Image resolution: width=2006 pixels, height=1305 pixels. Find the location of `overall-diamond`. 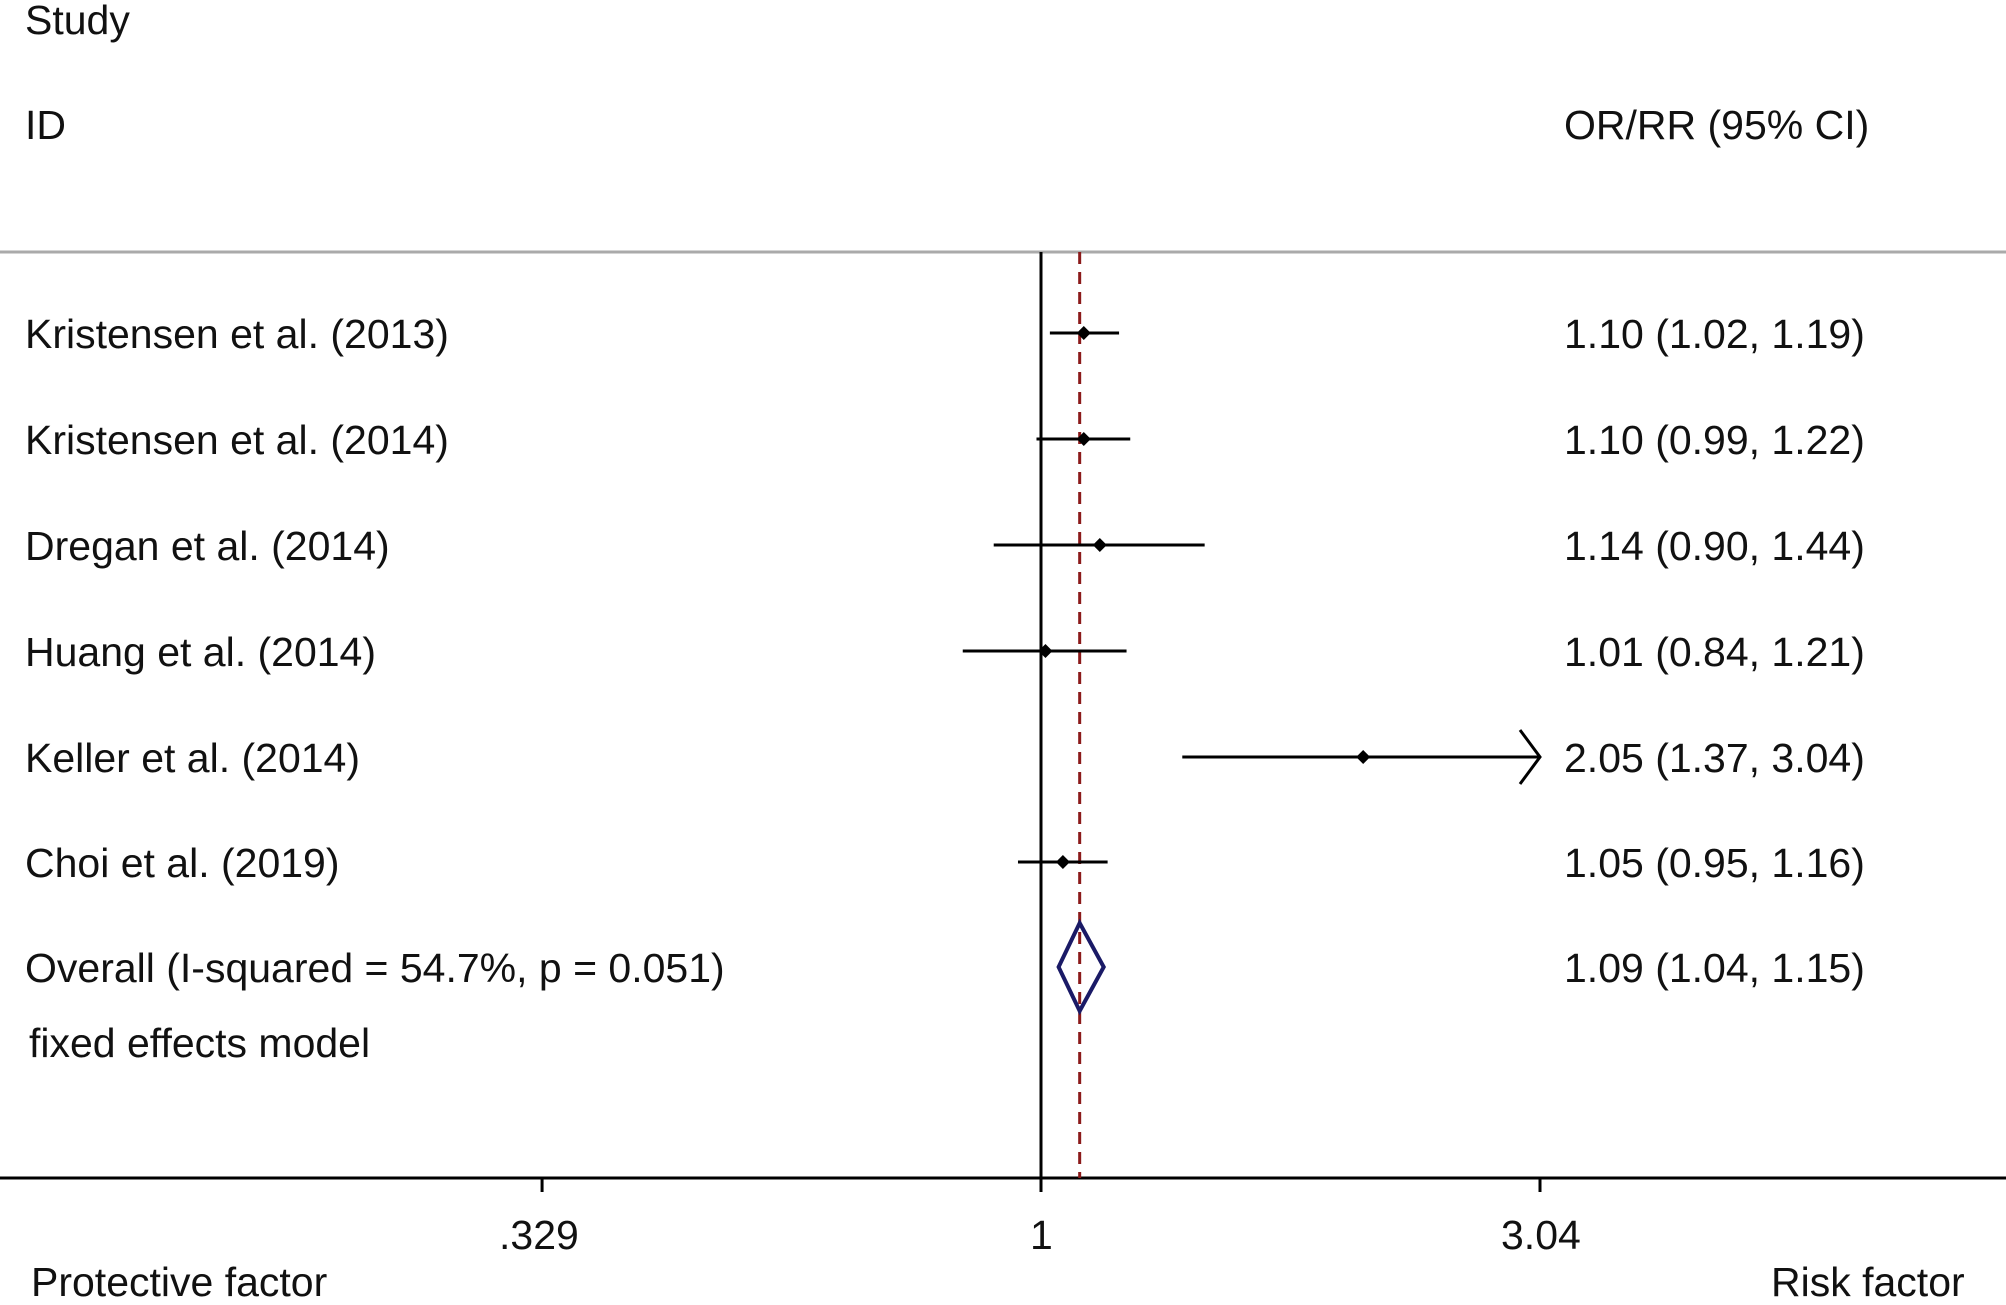

overall-diamond is located at coordinates (1081, 967).